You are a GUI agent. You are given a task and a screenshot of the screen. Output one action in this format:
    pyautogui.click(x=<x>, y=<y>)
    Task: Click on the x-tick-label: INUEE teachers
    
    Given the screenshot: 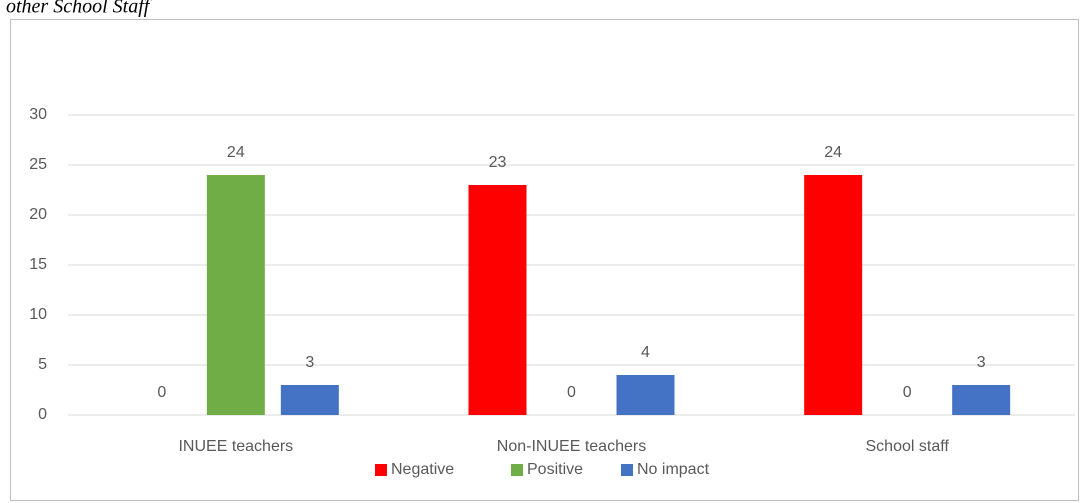 What is the action you would take?
    pyautogui.click(x=235, y=446)
    